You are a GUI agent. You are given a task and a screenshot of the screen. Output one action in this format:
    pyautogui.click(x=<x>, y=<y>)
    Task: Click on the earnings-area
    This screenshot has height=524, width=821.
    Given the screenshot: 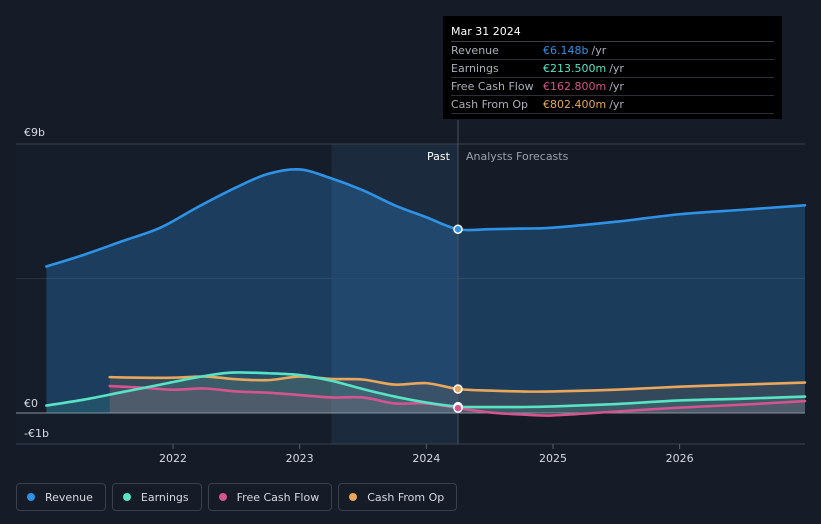 What is the action you would take?
    pyautogui.click(x=426, y=392)
    